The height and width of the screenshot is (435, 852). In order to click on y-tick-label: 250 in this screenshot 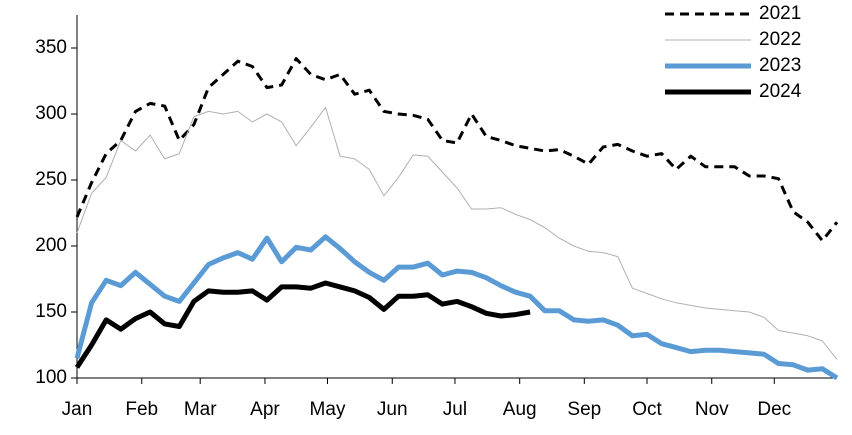, I will do `click(51, 179)`.